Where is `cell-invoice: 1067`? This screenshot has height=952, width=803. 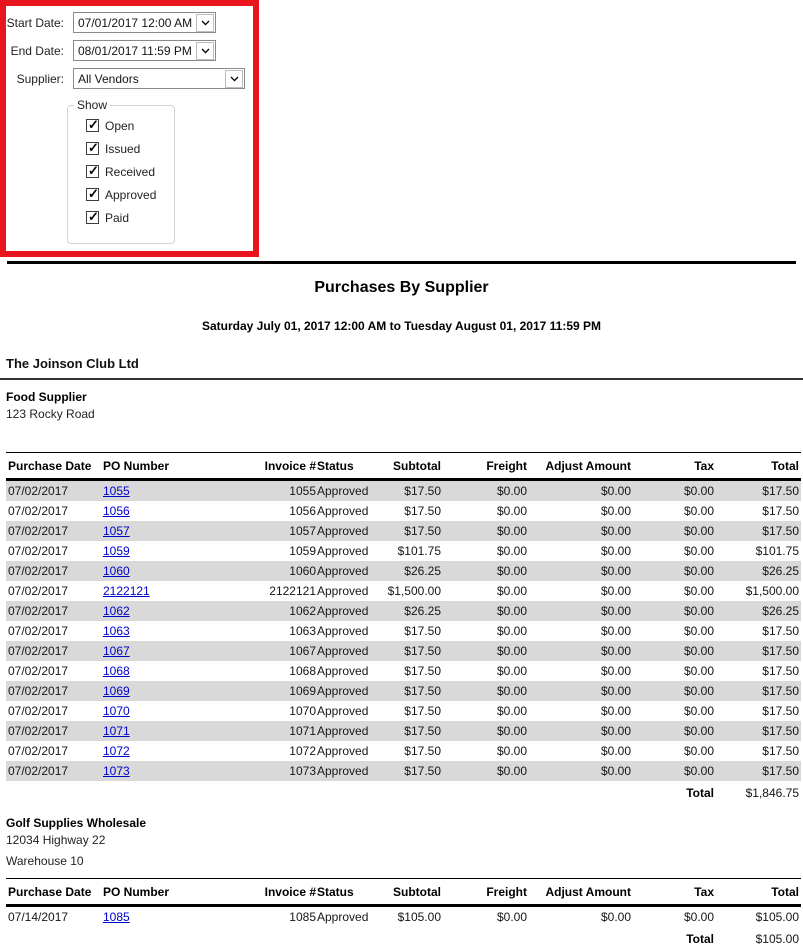
cell-invoice: 1067 is located at coordinates (302, 651).